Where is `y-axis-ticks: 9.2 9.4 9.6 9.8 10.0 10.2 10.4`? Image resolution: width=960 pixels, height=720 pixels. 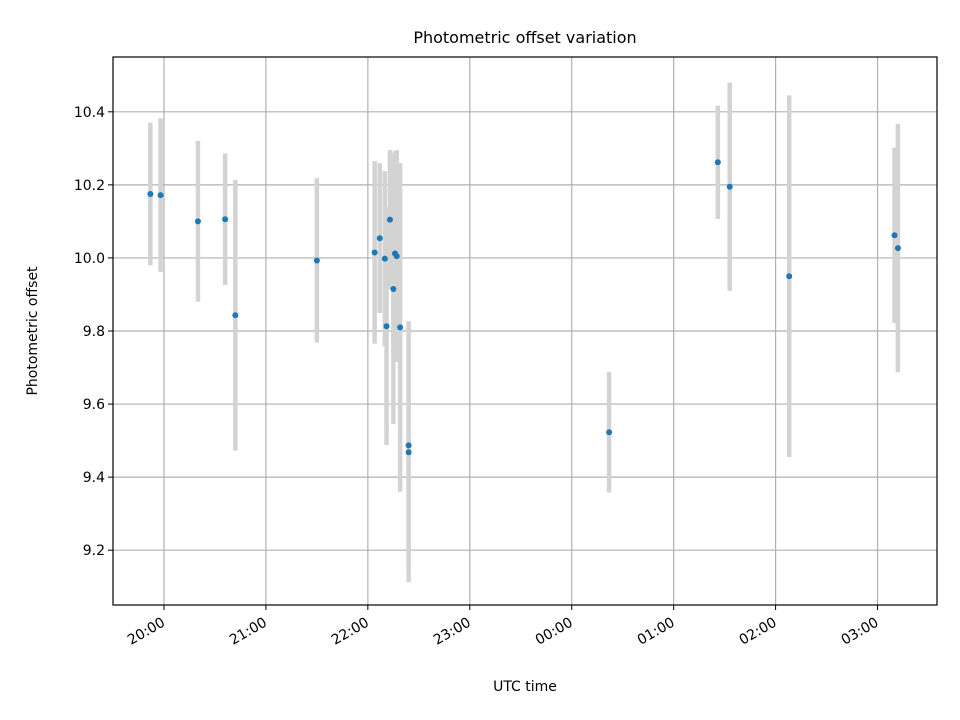 y-axis-ticks: 9.2 9.4 9.6 9.8 10.0 10.2 10.4 is located at coordinates (93, 332).